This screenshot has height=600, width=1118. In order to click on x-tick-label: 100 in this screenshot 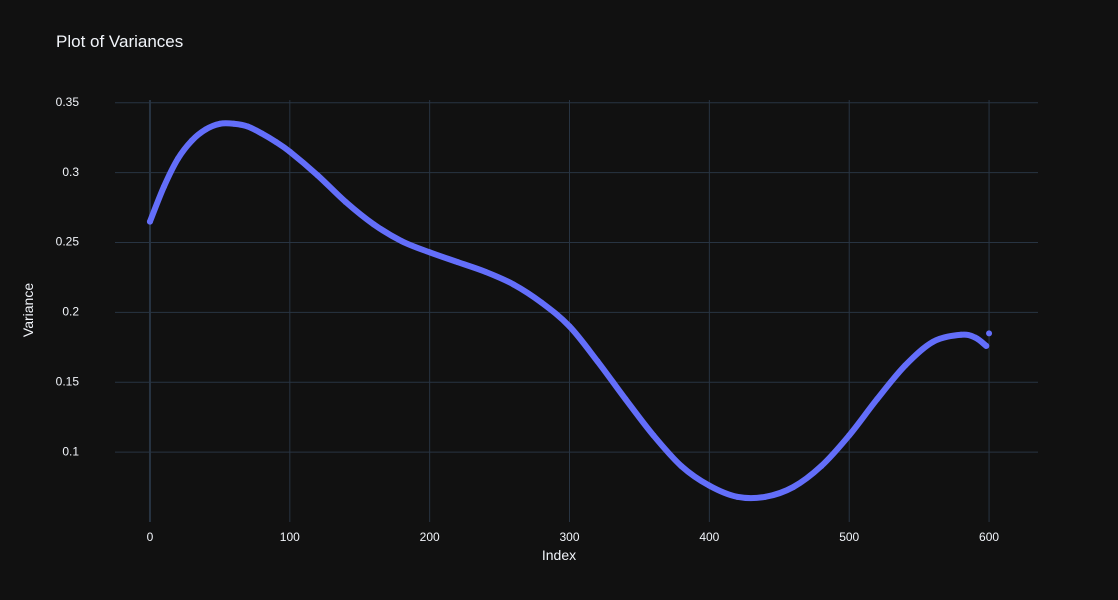, I will do `click(290, 537)`.